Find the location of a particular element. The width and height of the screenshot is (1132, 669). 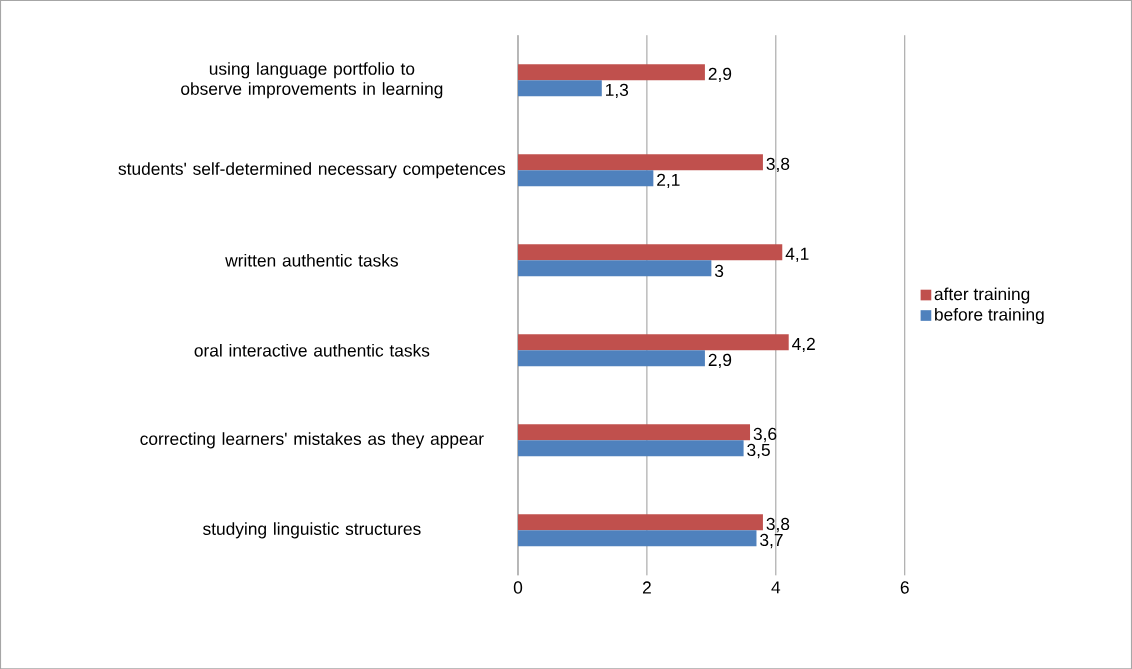

y-tick-label: correcting learners' mistakes as they appear is located at coordinates (312, 440).